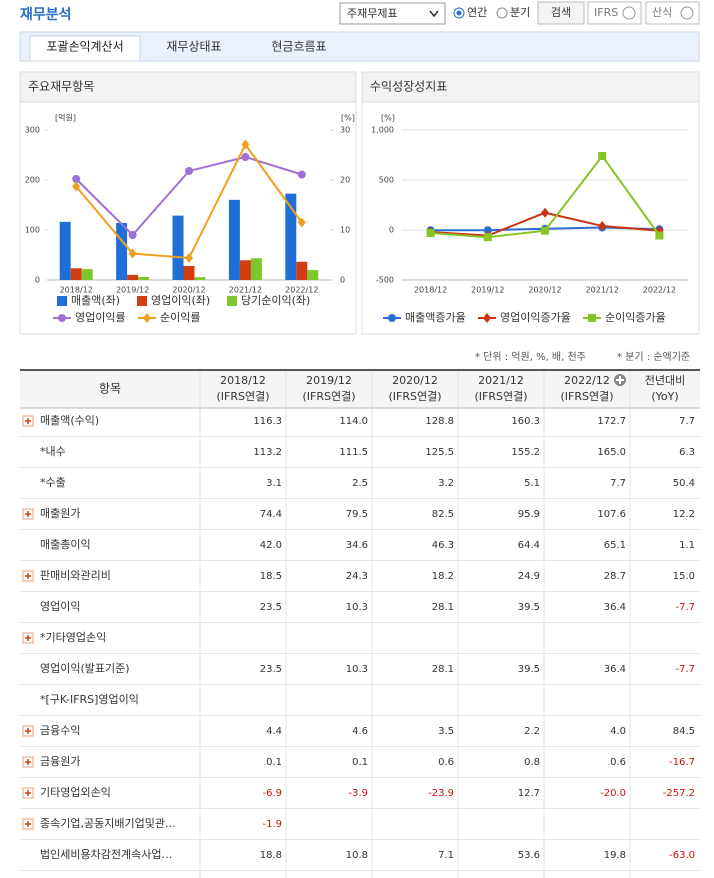 This screenshot has width=714, height=878. I want to click on tab-active, so click(85, 48).